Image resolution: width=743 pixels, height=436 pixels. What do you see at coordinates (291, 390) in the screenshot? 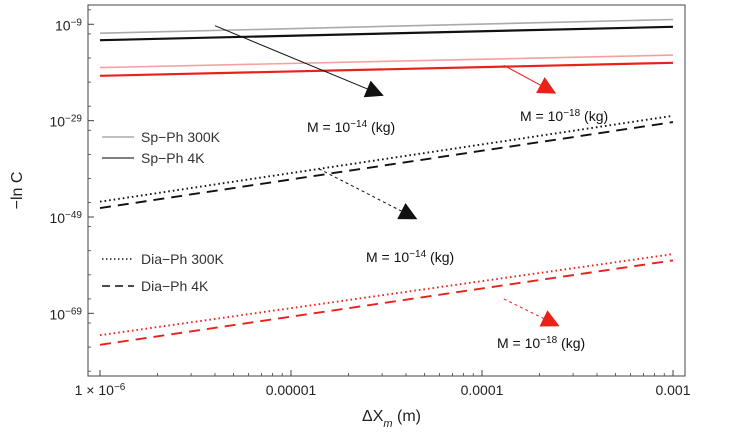
I see `x-tick-label: 0.00001` at bounding box center [291, 390].